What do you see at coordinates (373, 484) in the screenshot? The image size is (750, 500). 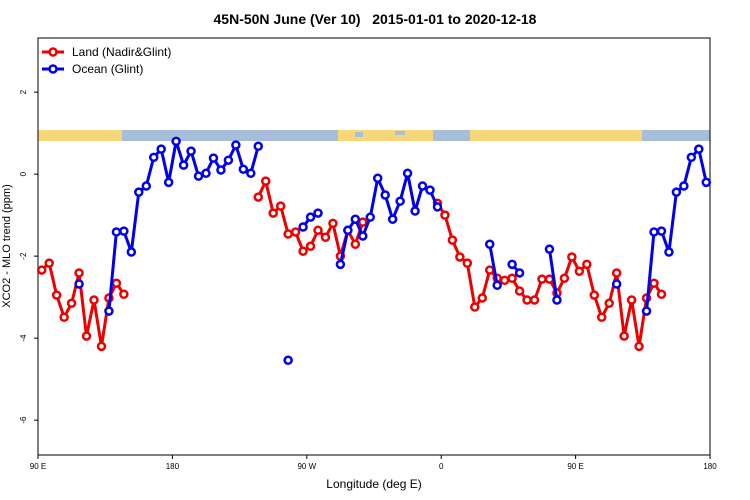 I see `x-axis-label: Longitude (deg E)` at bounding box center [373, 484].